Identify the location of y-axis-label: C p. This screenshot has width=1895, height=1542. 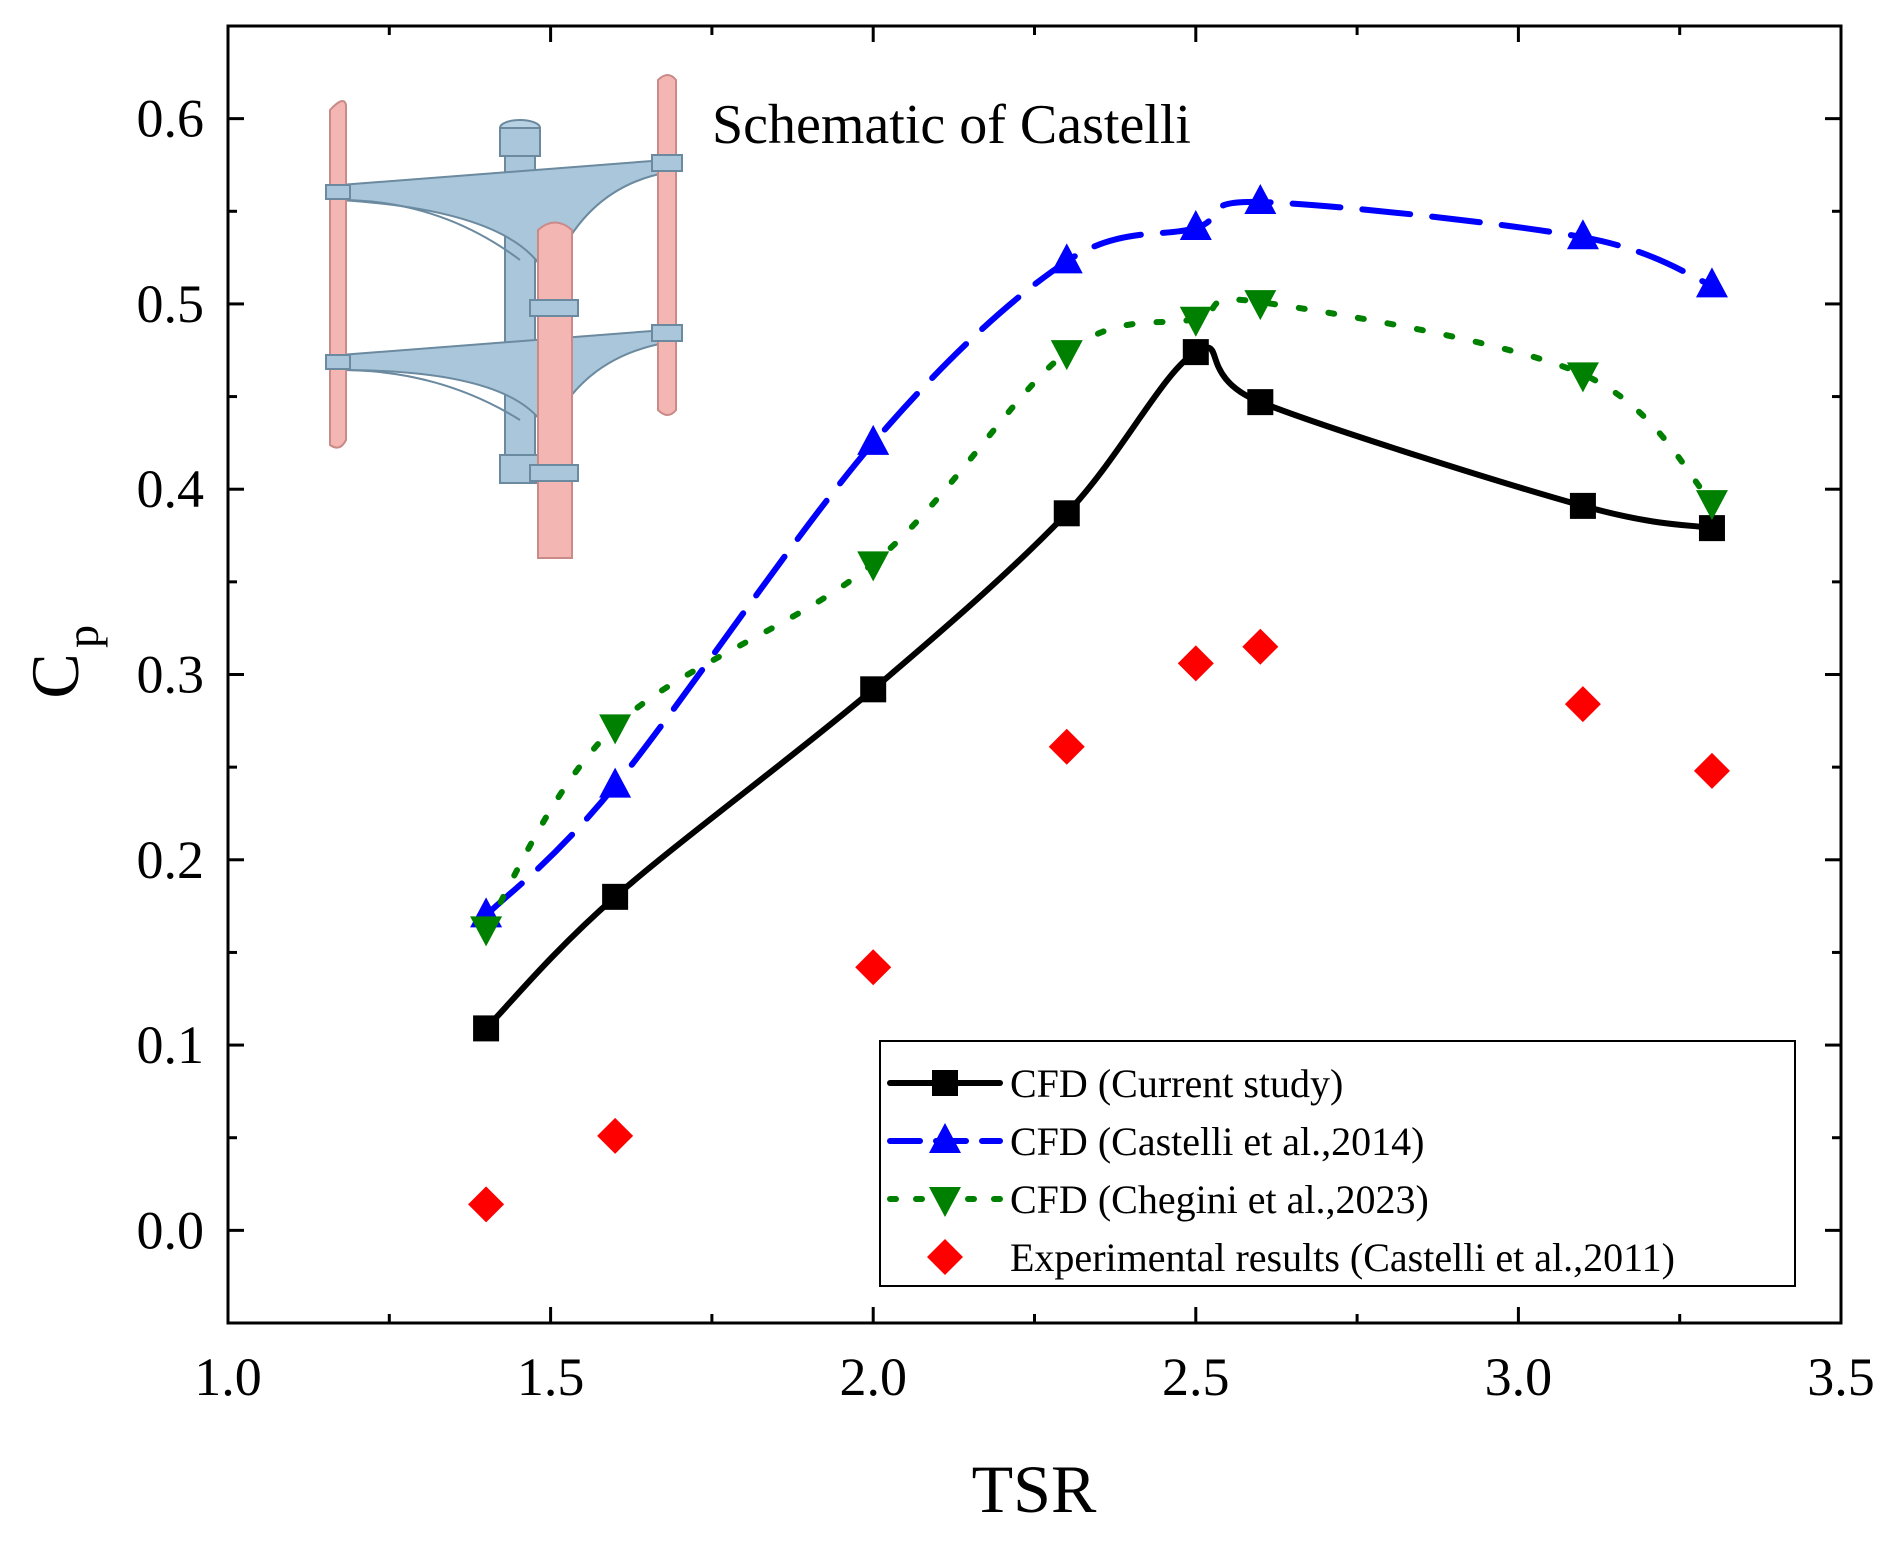
(62, 662).